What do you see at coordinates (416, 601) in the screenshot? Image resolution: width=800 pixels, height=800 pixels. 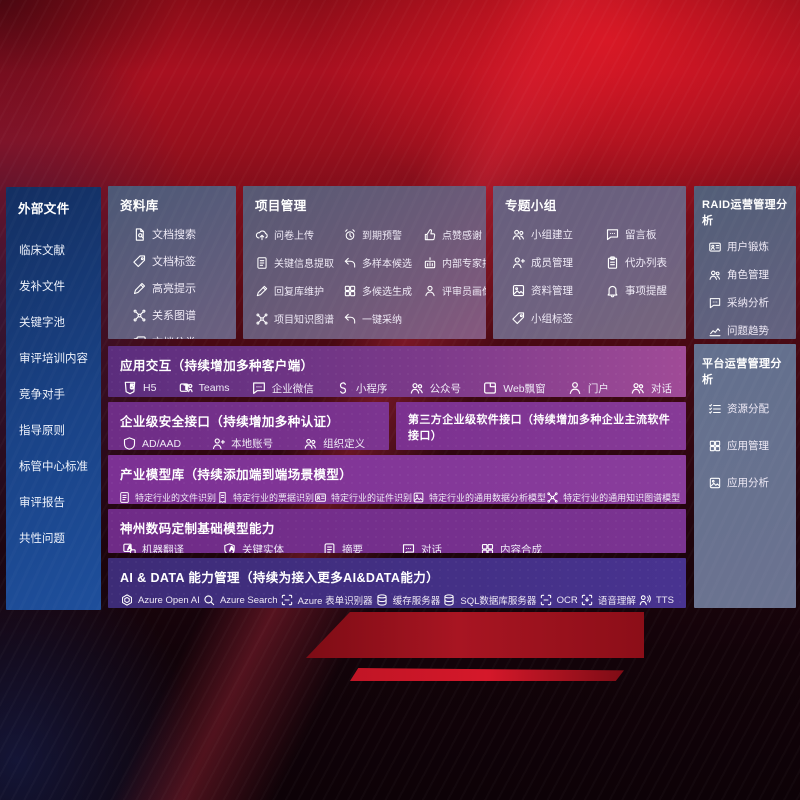 I see `item-label: 缓存服务器` at bounding box center [416, 601].